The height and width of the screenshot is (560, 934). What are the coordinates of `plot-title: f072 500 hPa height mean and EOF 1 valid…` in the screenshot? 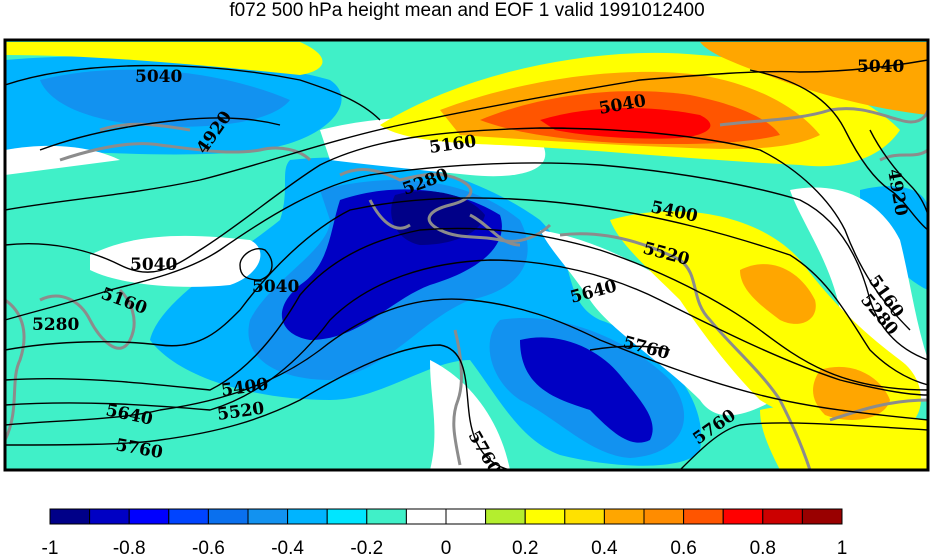 It's located at (467, 10).